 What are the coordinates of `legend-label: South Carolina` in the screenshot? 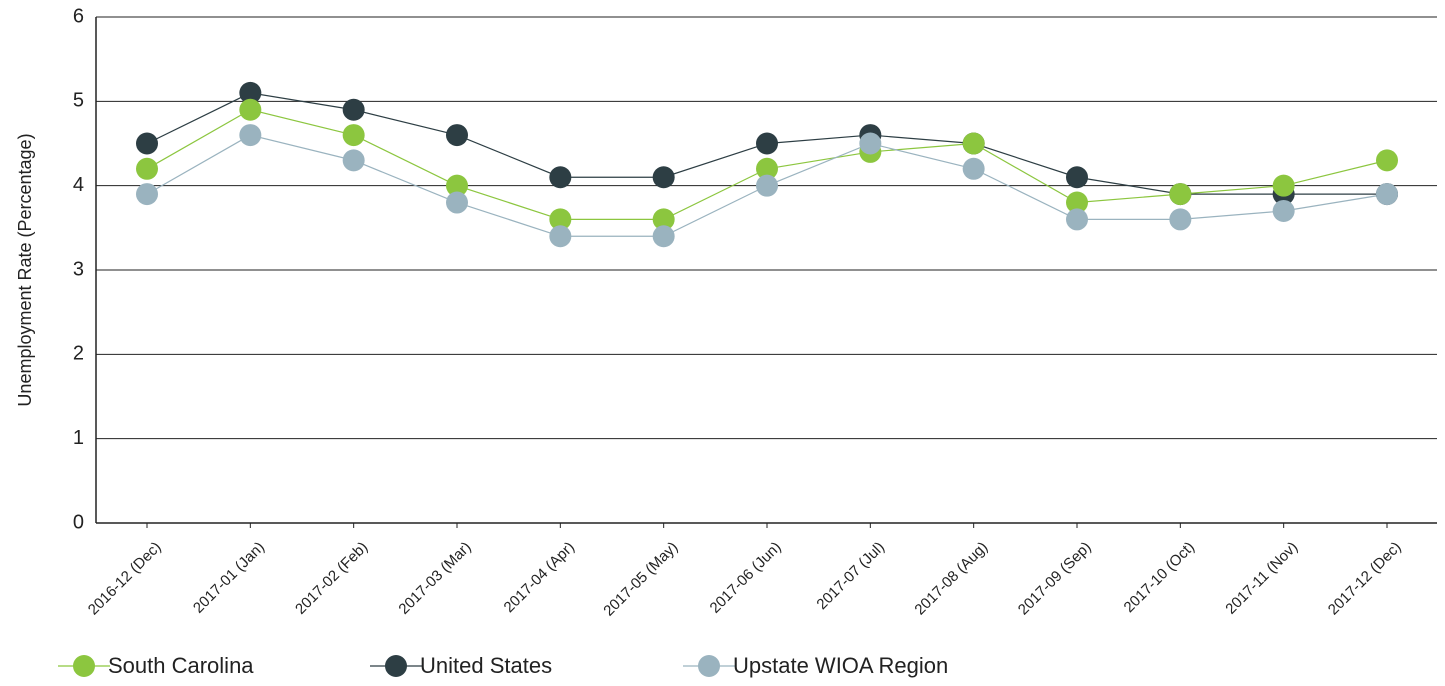 It's located at (181, 665).